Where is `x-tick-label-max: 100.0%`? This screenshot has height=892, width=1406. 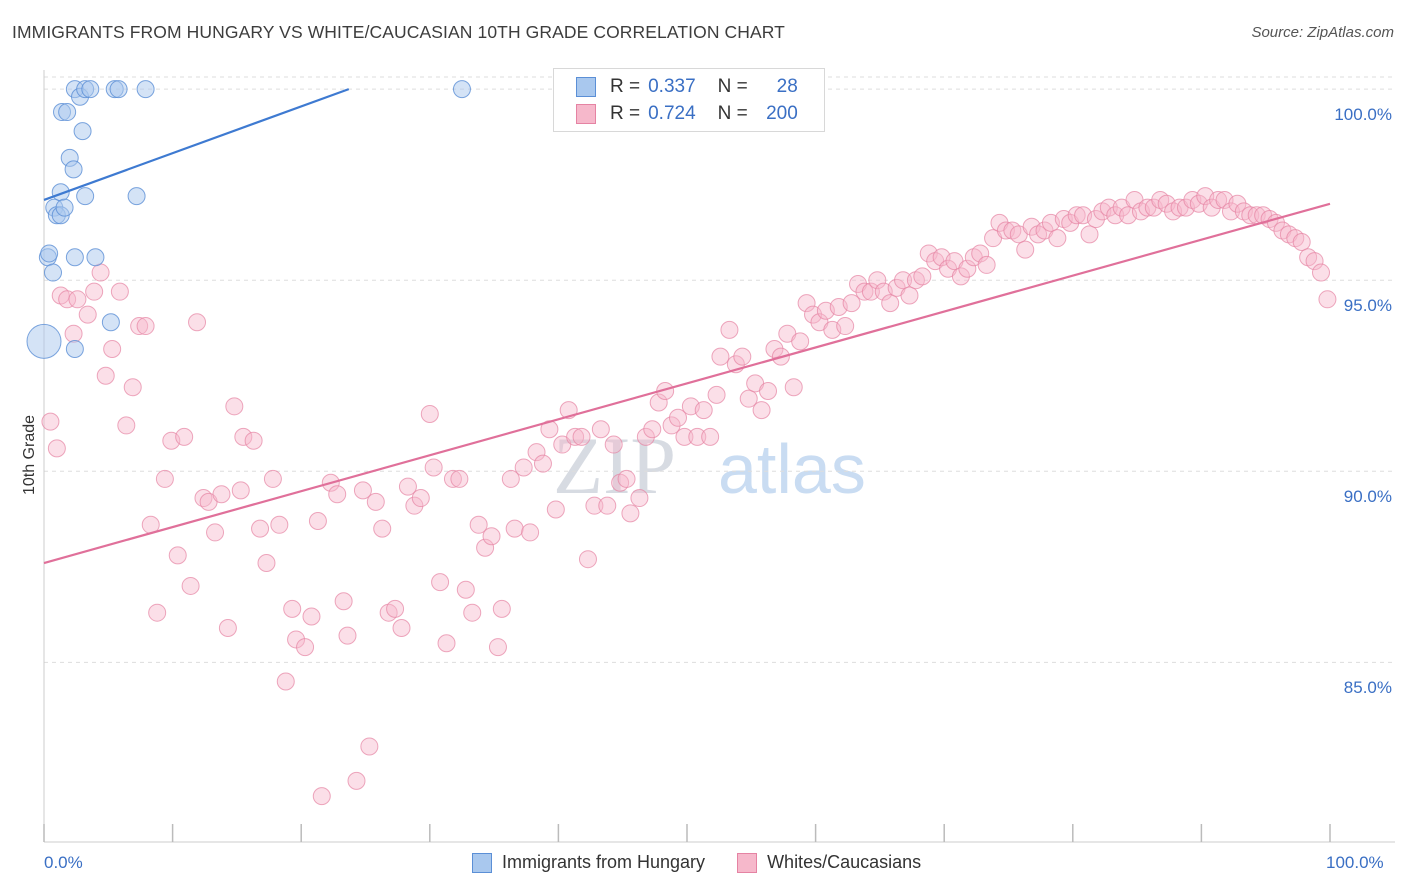
x-tick-label-max: 100.0% is located at coordinates (1355, 862).